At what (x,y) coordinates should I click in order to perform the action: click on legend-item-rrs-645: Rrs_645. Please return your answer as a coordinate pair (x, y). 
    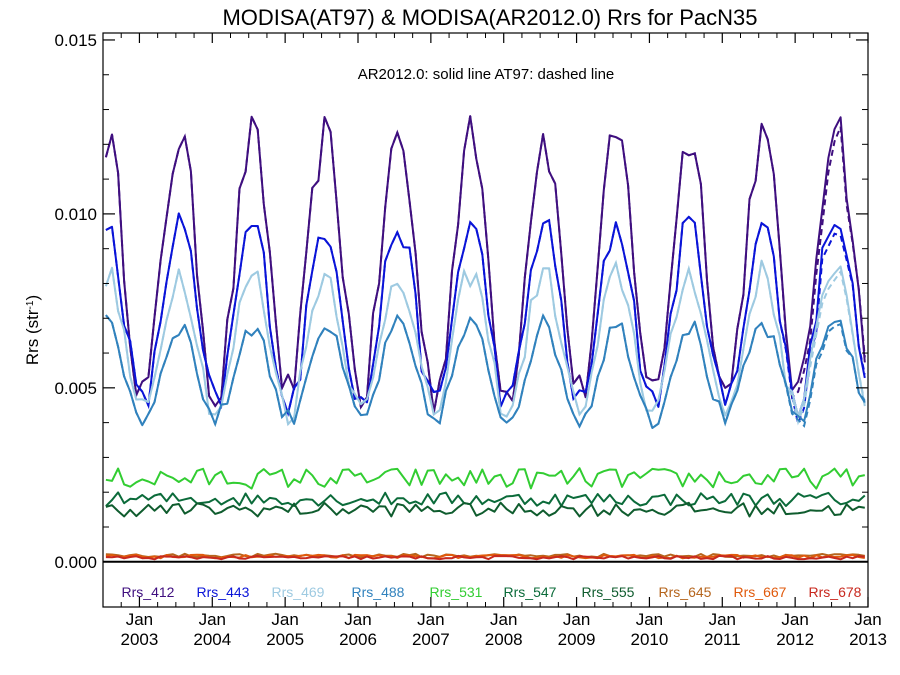
    Looking at the image, I should click on (685, 592).